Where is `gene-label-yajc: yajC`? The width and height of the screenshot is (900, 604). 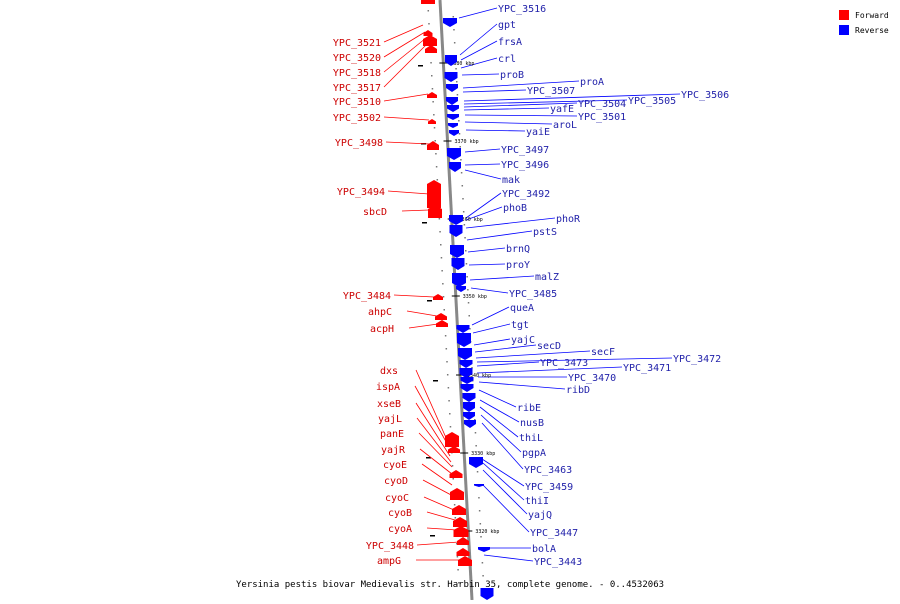 gene-label-yajc: yajC is located at coordinates (523, 340).